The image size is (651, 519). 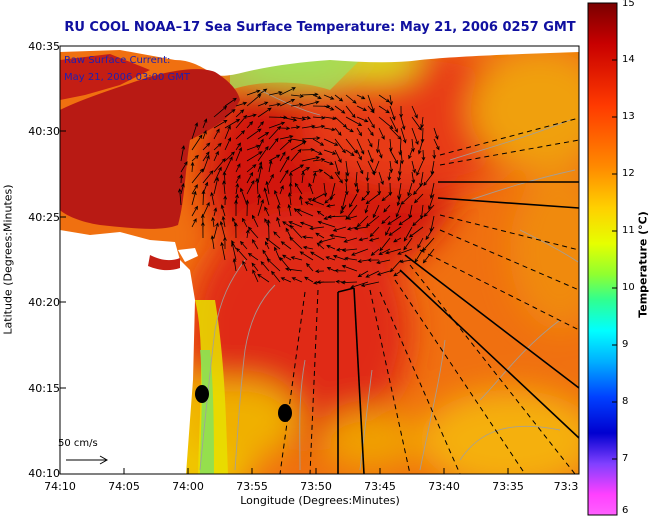 I want to click on scale-arrow, so click(x=87, y=460).